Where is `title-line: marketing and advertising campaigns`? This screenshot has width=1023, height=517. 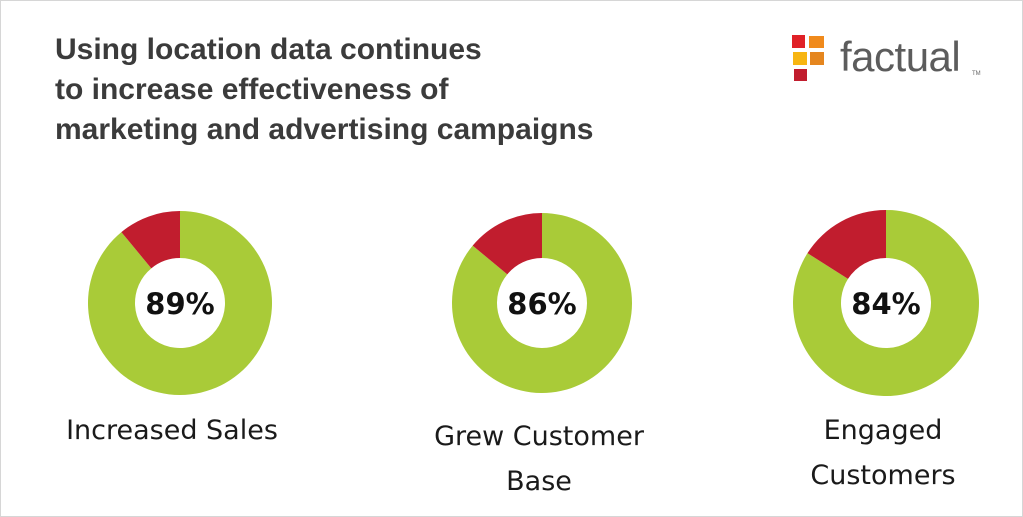
title-line: marketing and advertising campaigns is located at coordinates (324, 129).